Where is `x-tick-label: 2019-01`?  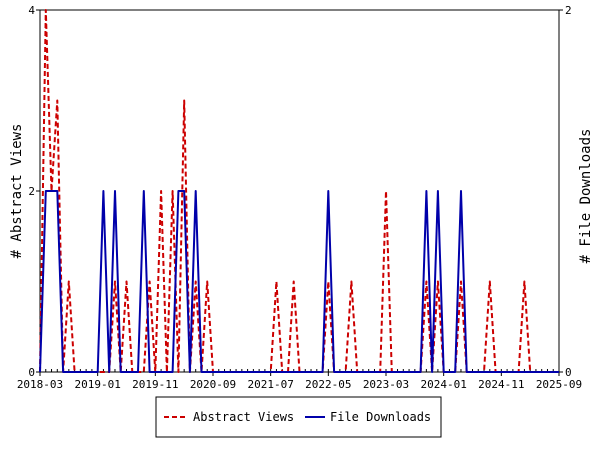 x-tick-label: 2019-01 is located at coordinates (97, 384).